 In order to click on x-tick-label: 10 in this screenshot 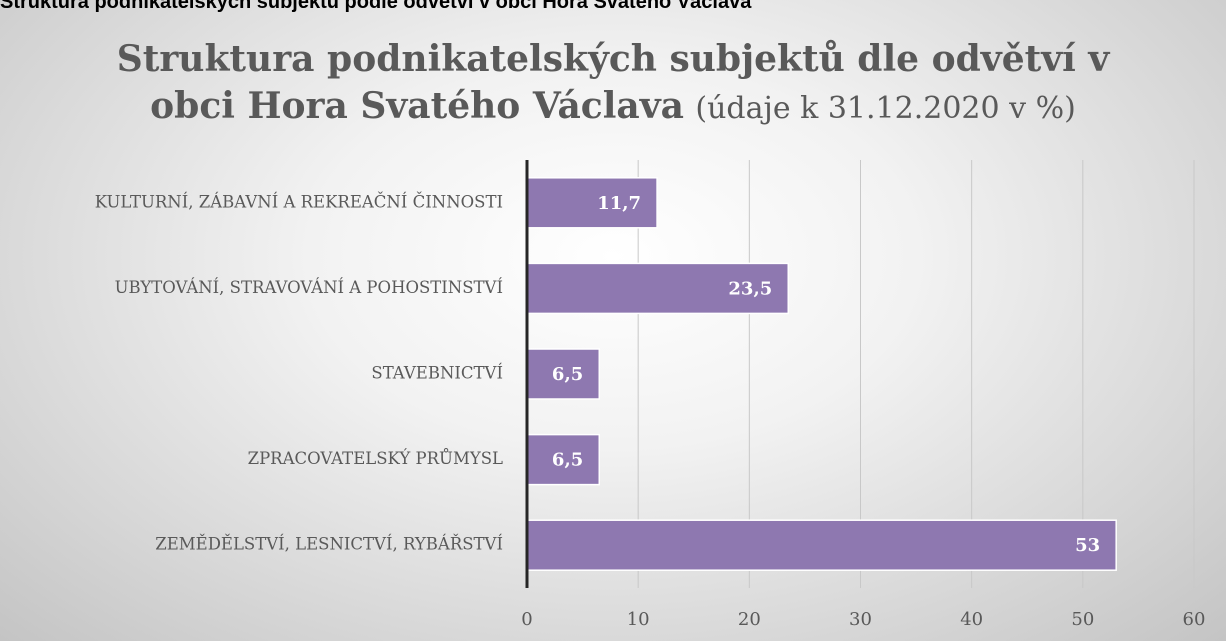, I will do `click(638, 619)`.